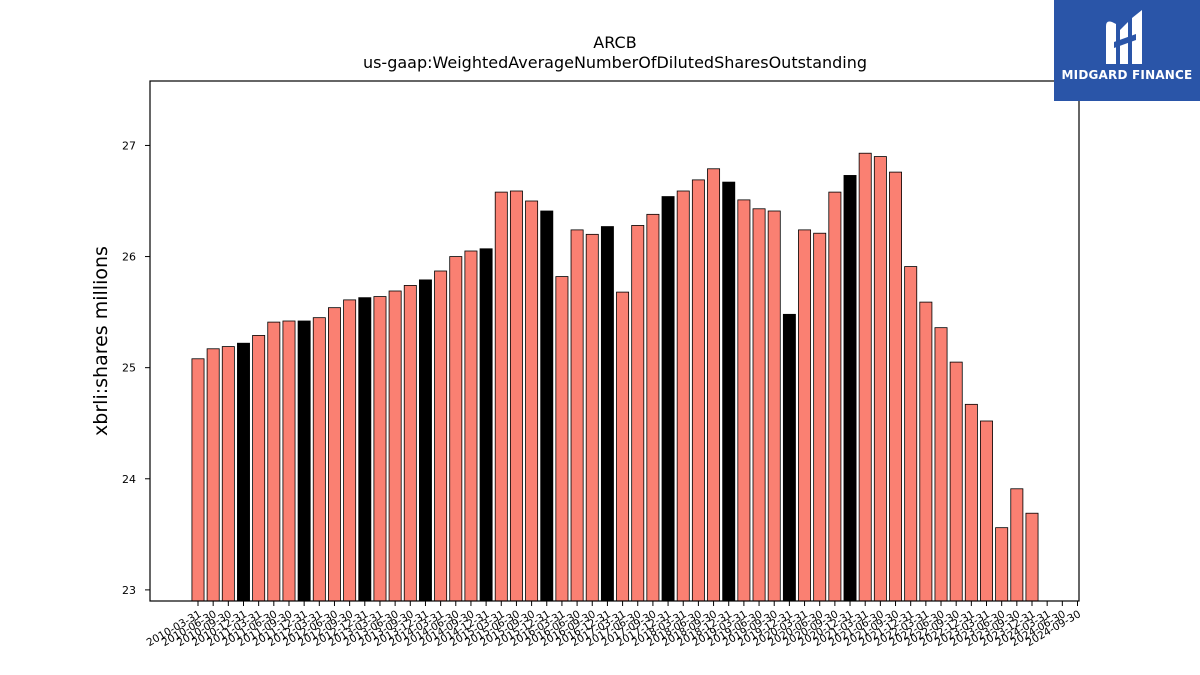 The image size is (1200, 675). Describe the element at coordinates (129, 145) in the screenshot. I see `y-tick-label: 27` at that location.